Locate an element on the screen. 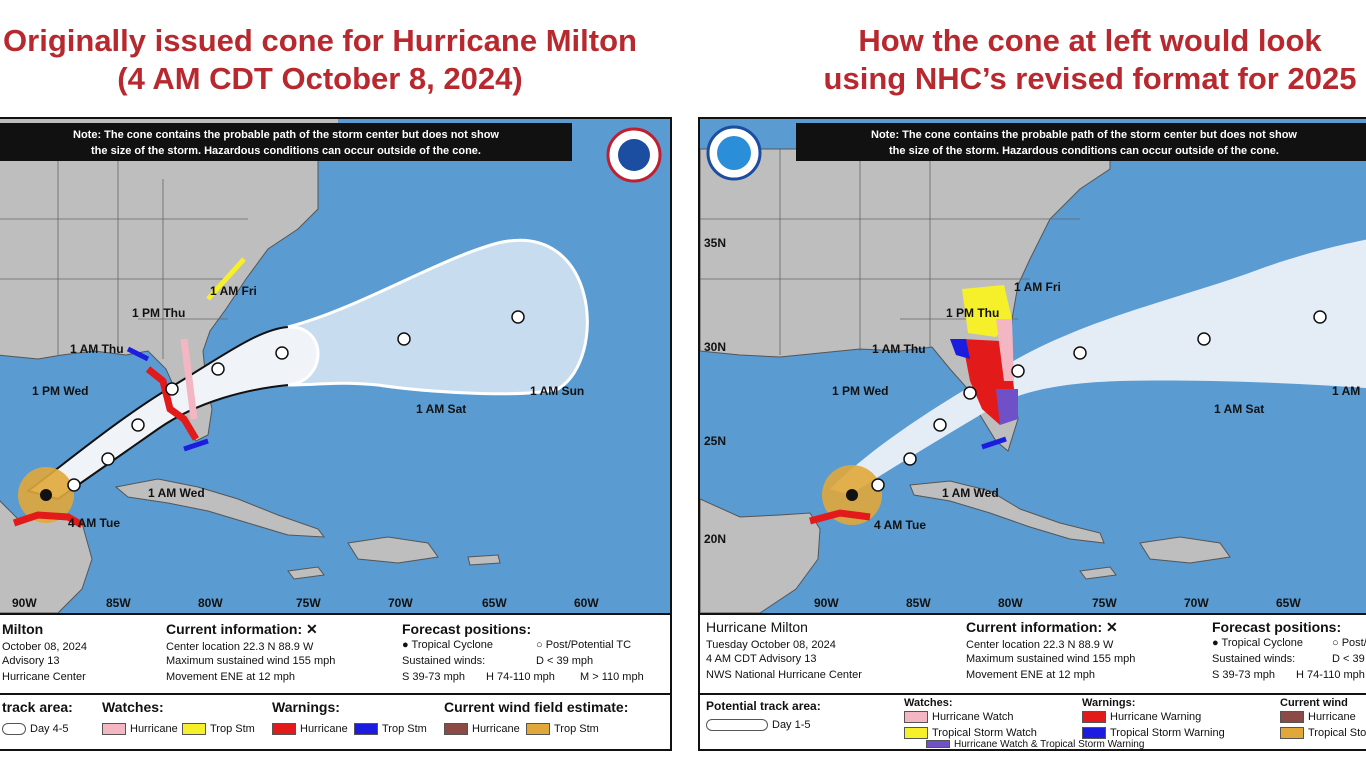 This screenshot has width=1366, height=768. combo-swatch is located at coordinates (938, 744).